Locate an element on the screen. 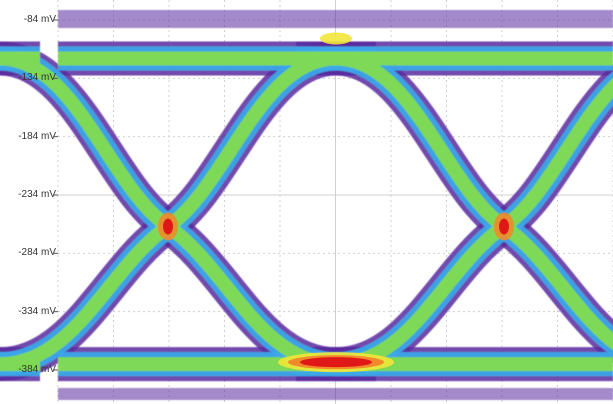 The height and width of the screenshot is (404, 613). top-noise-band is located at coordinates (335, 19).